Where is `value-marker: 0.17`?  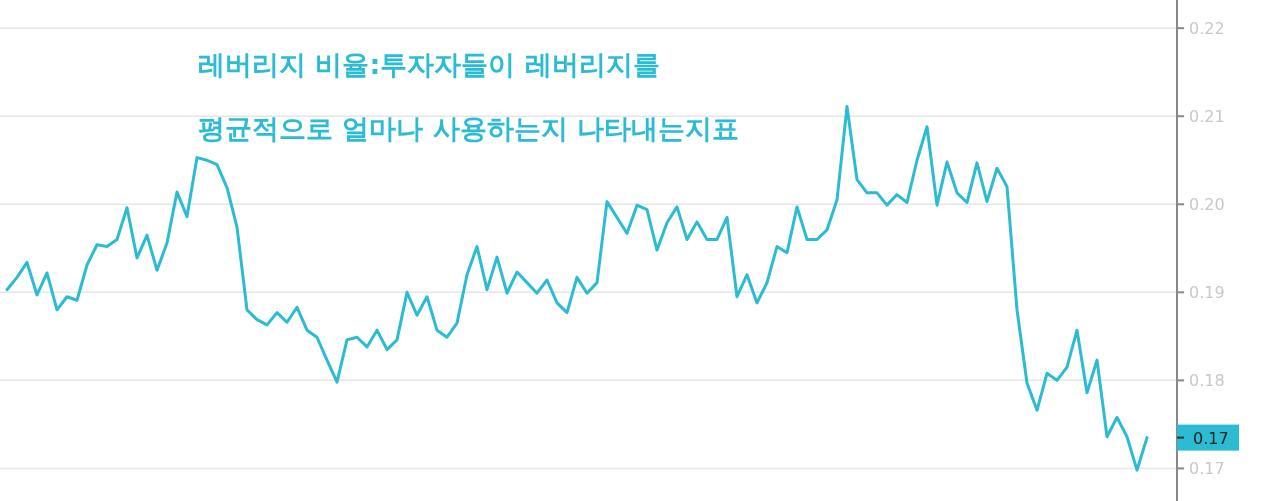
value-marker: 0.17 is located at coordinates (1207, 437).